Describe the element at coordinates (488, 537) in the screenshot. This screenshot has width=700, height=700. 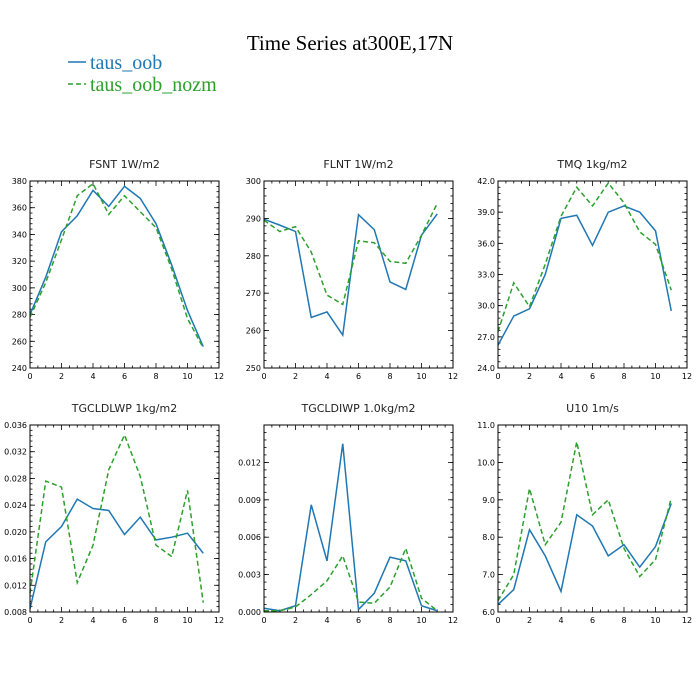
I see `y-tick-label: 8.0` at that location.